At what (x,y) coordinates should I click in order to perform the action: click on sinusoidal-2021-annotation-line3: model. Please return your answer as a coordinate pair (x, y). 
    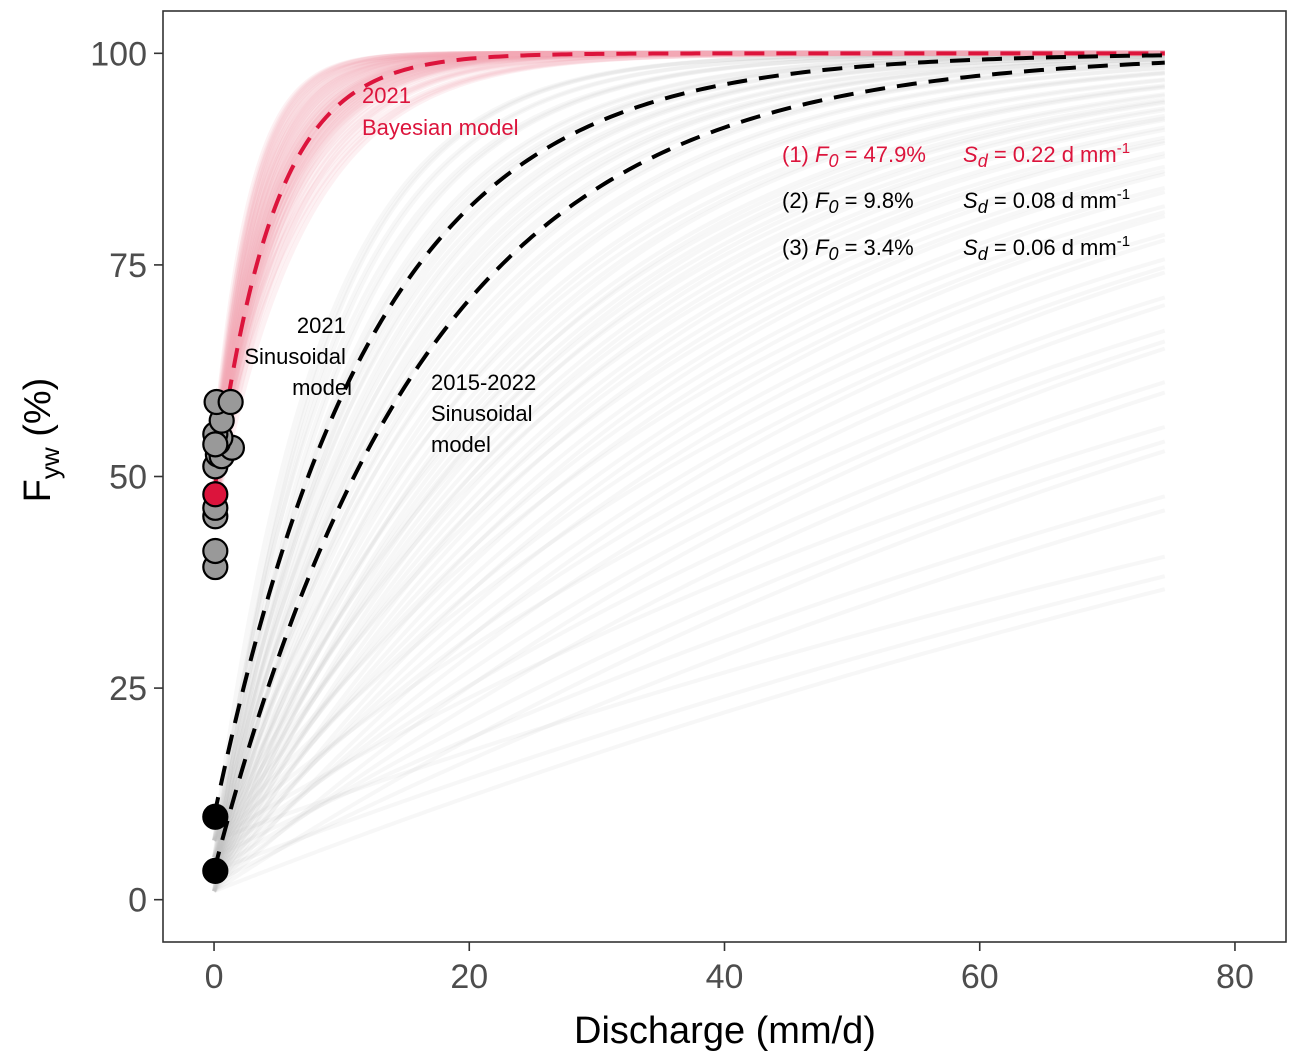
    Looking at the image, I should click on (322, 387).